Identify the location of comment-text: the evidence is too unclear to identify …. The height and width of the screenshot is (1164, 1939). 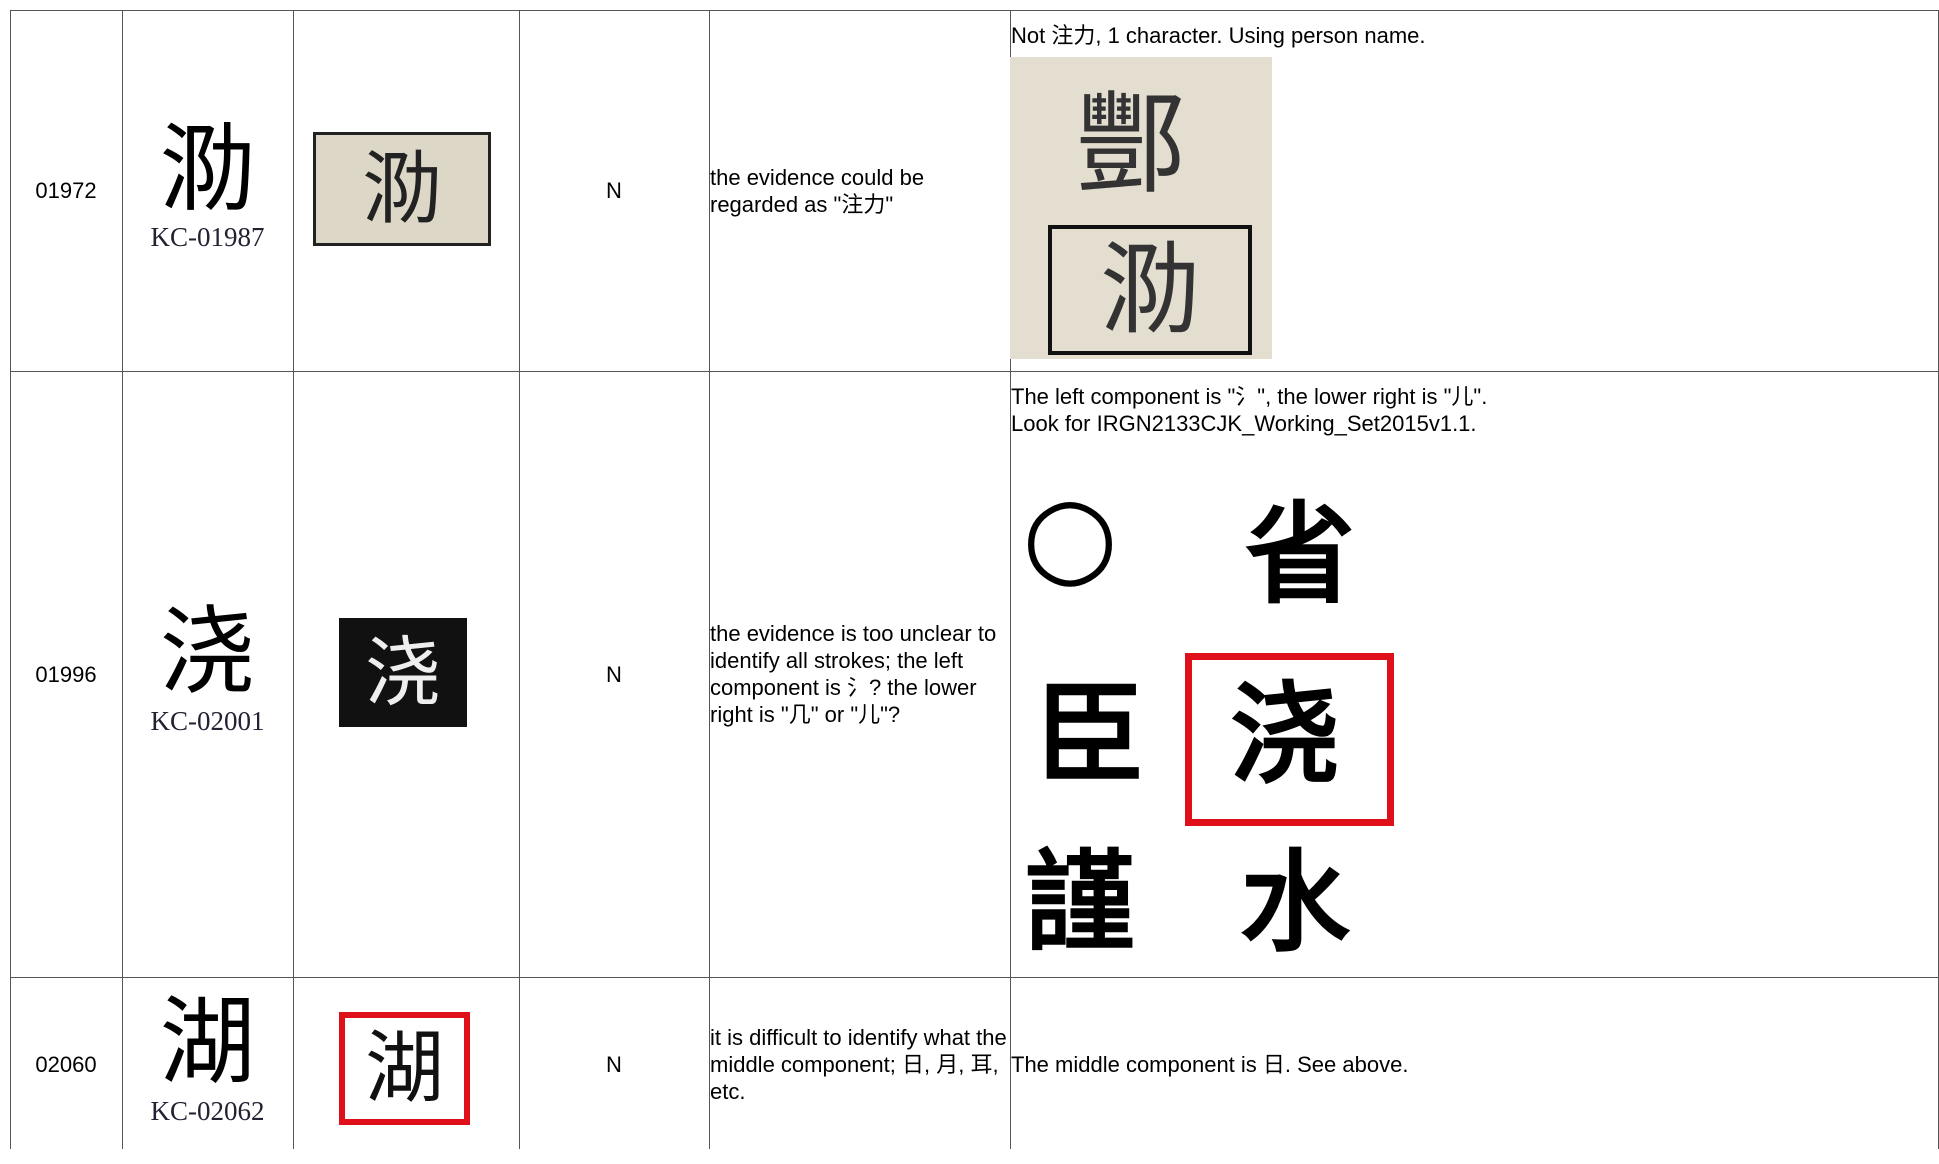
(853, 674).